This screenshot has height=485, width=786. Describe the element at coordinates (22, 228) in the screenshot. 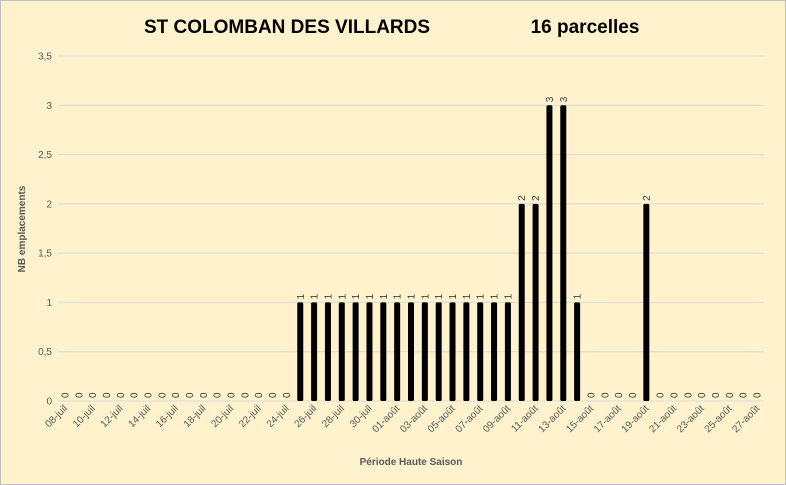

I see `y-axis-title: NB emplacements` at that location.